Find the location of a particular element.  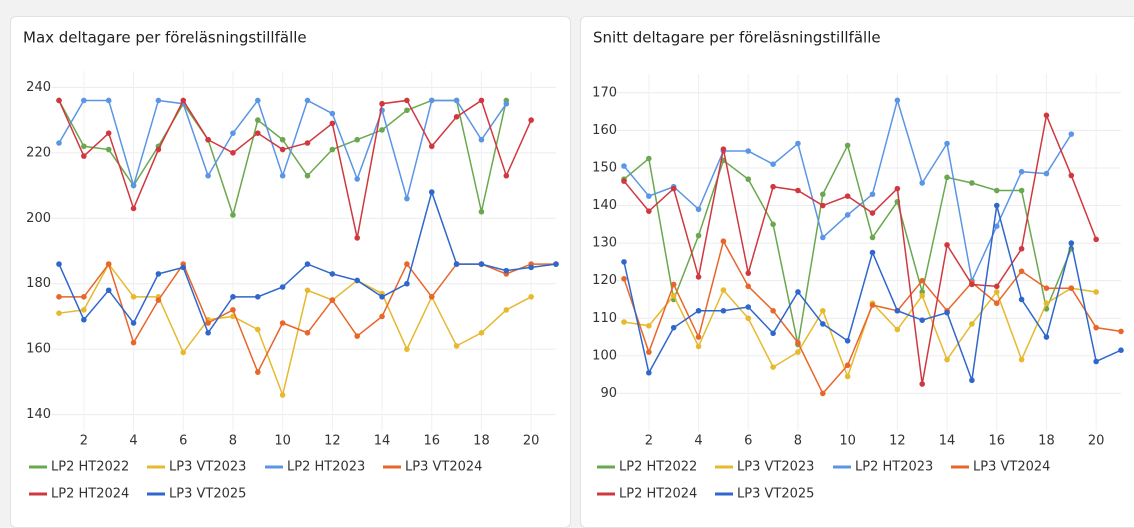

y-tick-label: 110 is located at coordinates (604, 318).